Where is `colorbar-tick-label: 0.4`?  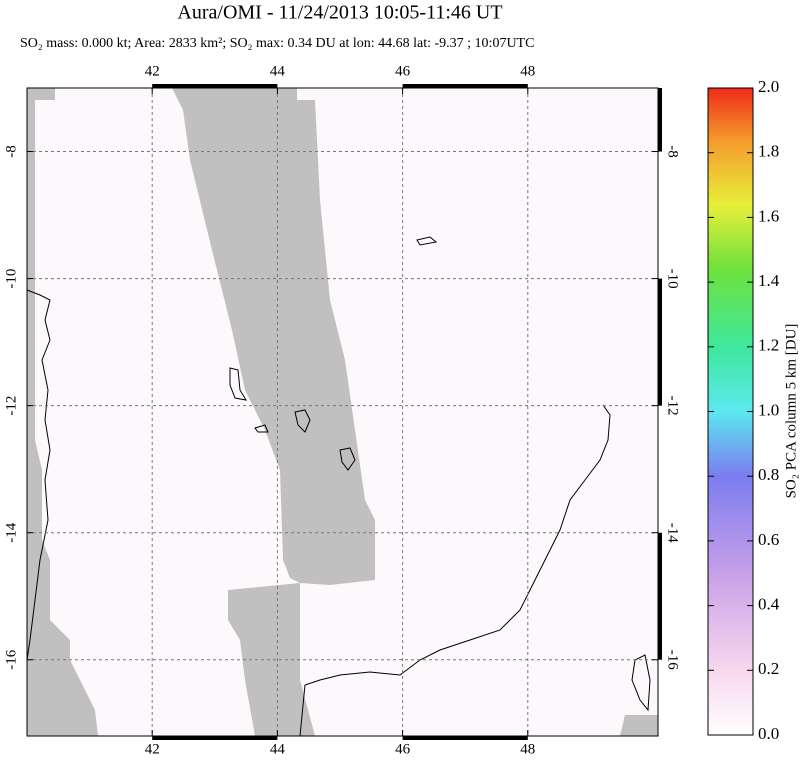 colorbar-tick-label: 0.4 is located at coordinates (769, 604).